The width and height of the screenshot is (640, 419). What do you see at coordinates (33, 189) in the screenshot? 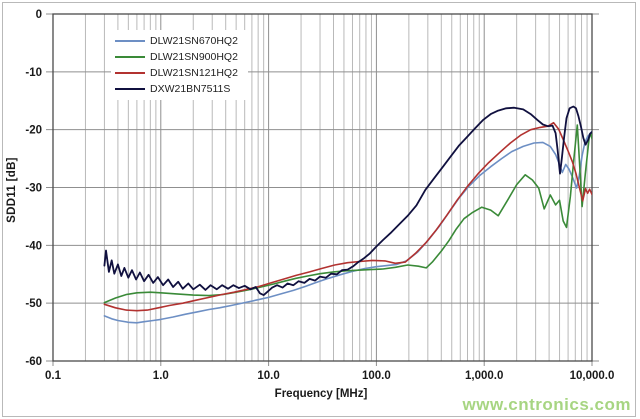
I see `y-tick-label: -30` at bounding box center [33, 189].